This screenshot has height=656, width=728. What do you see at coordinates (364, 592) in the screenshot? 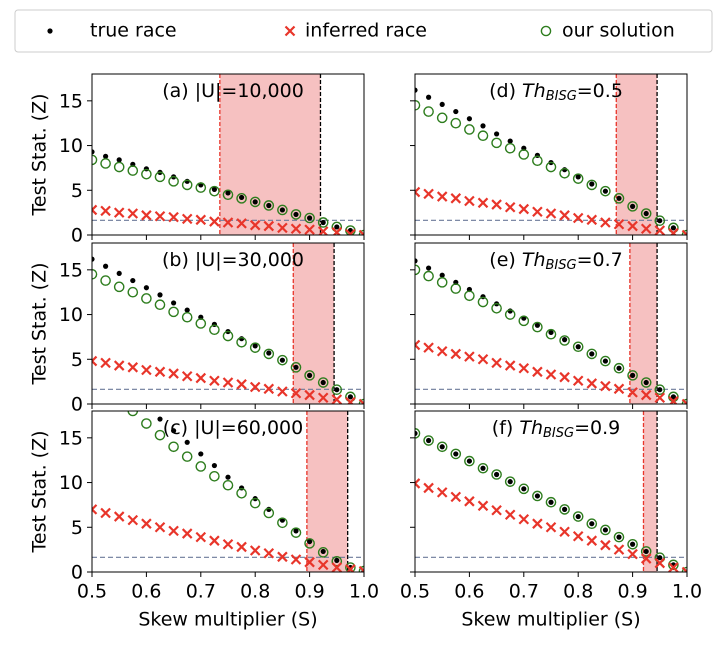
I see `x-tick-label: 1.0` at bounding box center [364, 592].